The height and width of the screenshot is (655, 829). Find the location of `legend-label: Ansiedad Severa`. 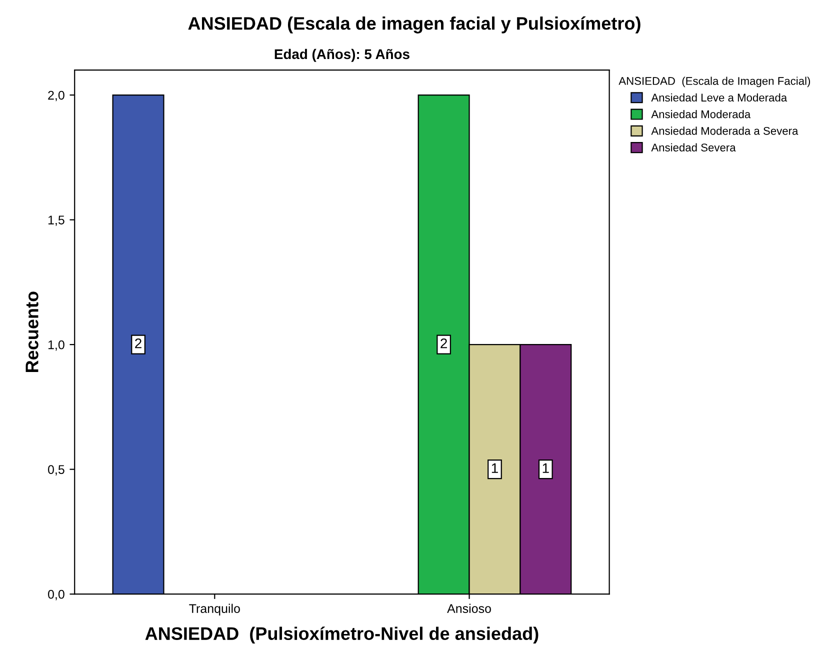

legend-label: Ansiedad Severa is located at coordinates (693, 147).